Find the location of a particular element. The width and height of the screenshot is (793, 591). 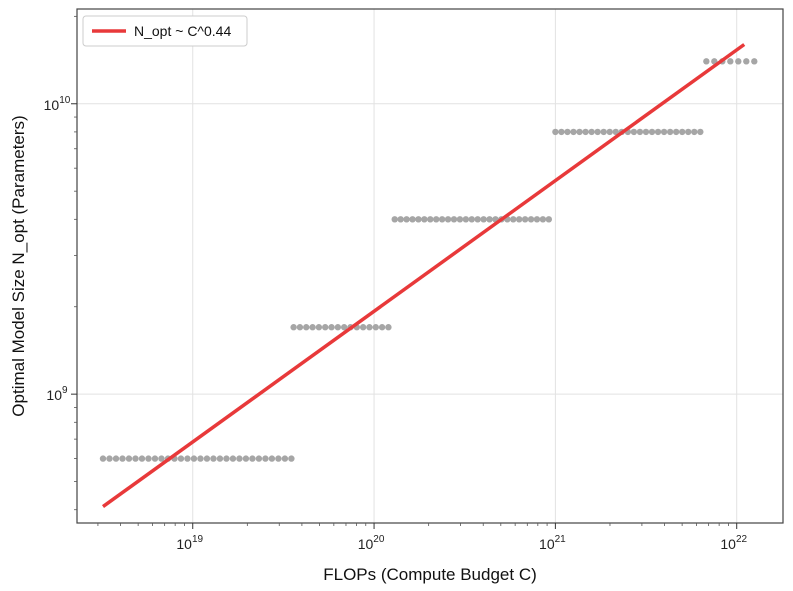

legend: N_opt ~ C^0.44 is located at coordinates (165, 31).